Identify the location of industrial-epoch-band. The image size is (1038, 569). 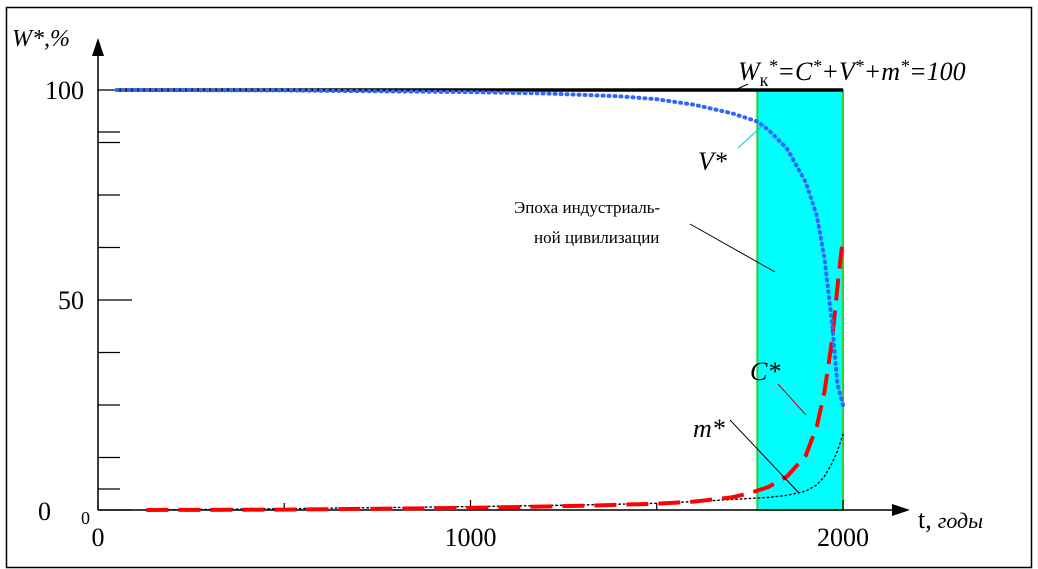
(800, 300).